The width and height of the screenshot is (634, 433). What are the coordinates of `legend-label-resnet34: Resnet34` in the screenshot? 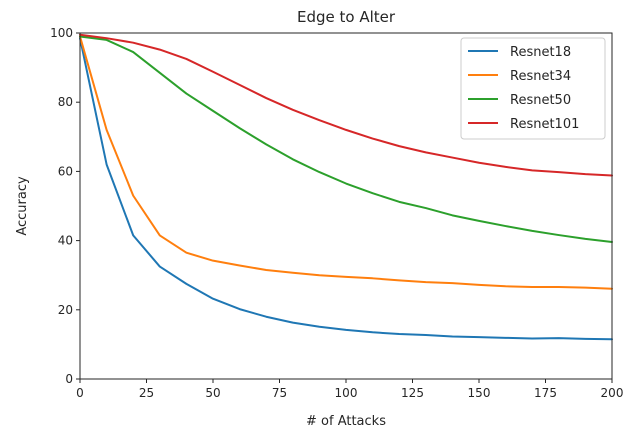 It's located at (540, 76).